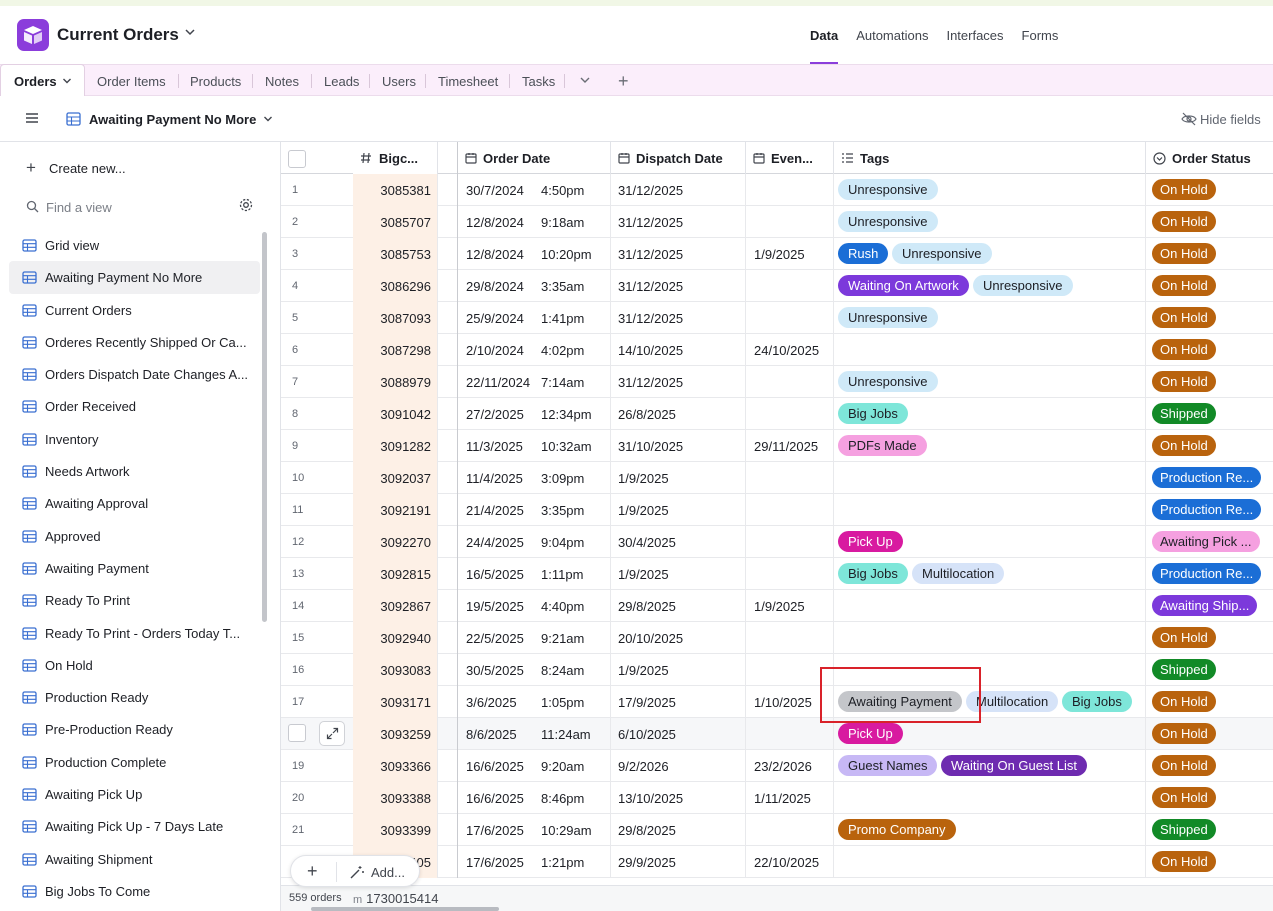 This screenshot has width=1273, height=911. I want to click on sidebar-view-item: Inventory, so click(134, 439).